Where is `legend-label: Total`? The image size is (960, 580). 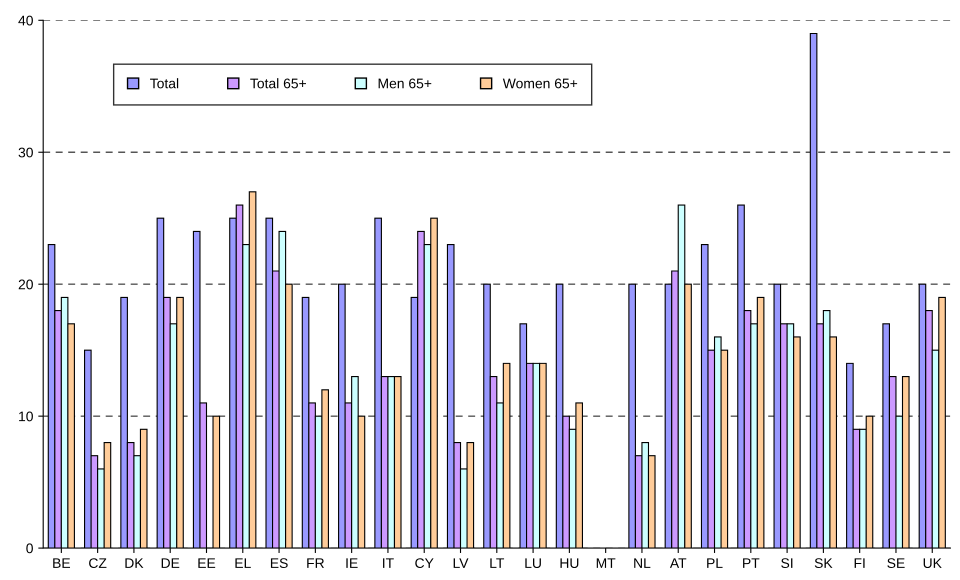 legend-label: Total is located at coordinates (164, 83).